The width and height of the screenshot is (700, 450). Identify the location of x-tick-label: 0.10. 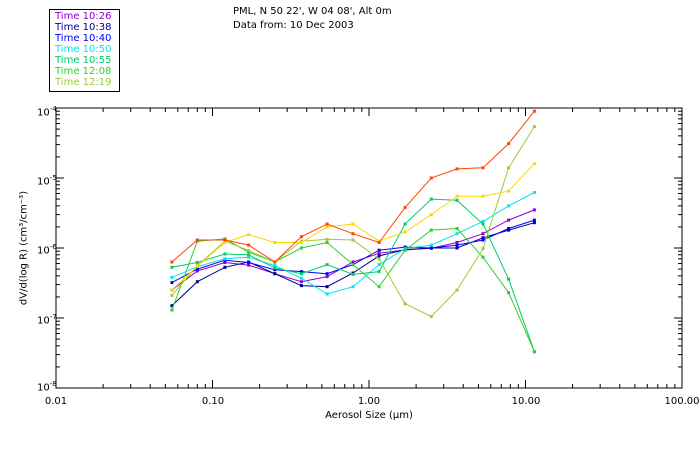
(213, 401).